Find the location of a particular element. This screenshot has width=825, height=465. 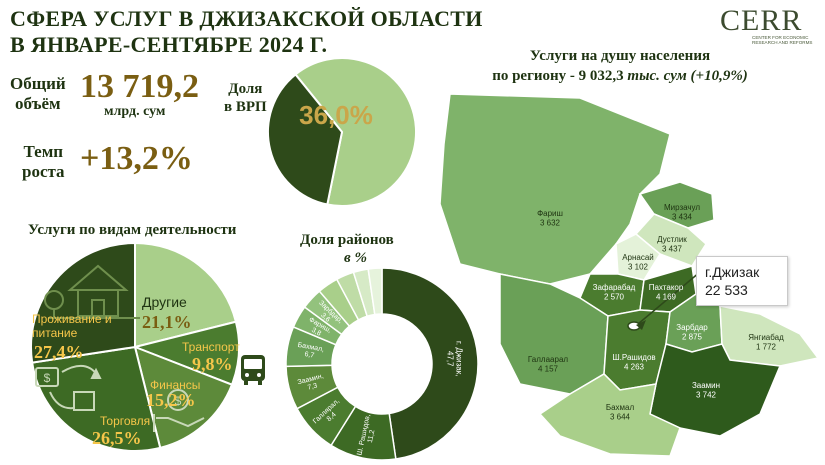

hand-money-icon: $ is located at coordinates (179, 410).